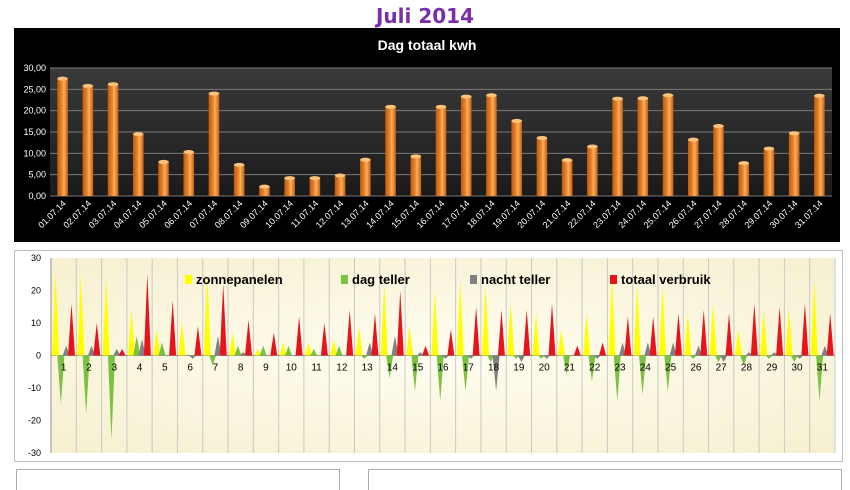  What do you see at coordinates (216, 368) in the screenshot?
I see `x-tick-label: 7` at bounding box center [216, 368].